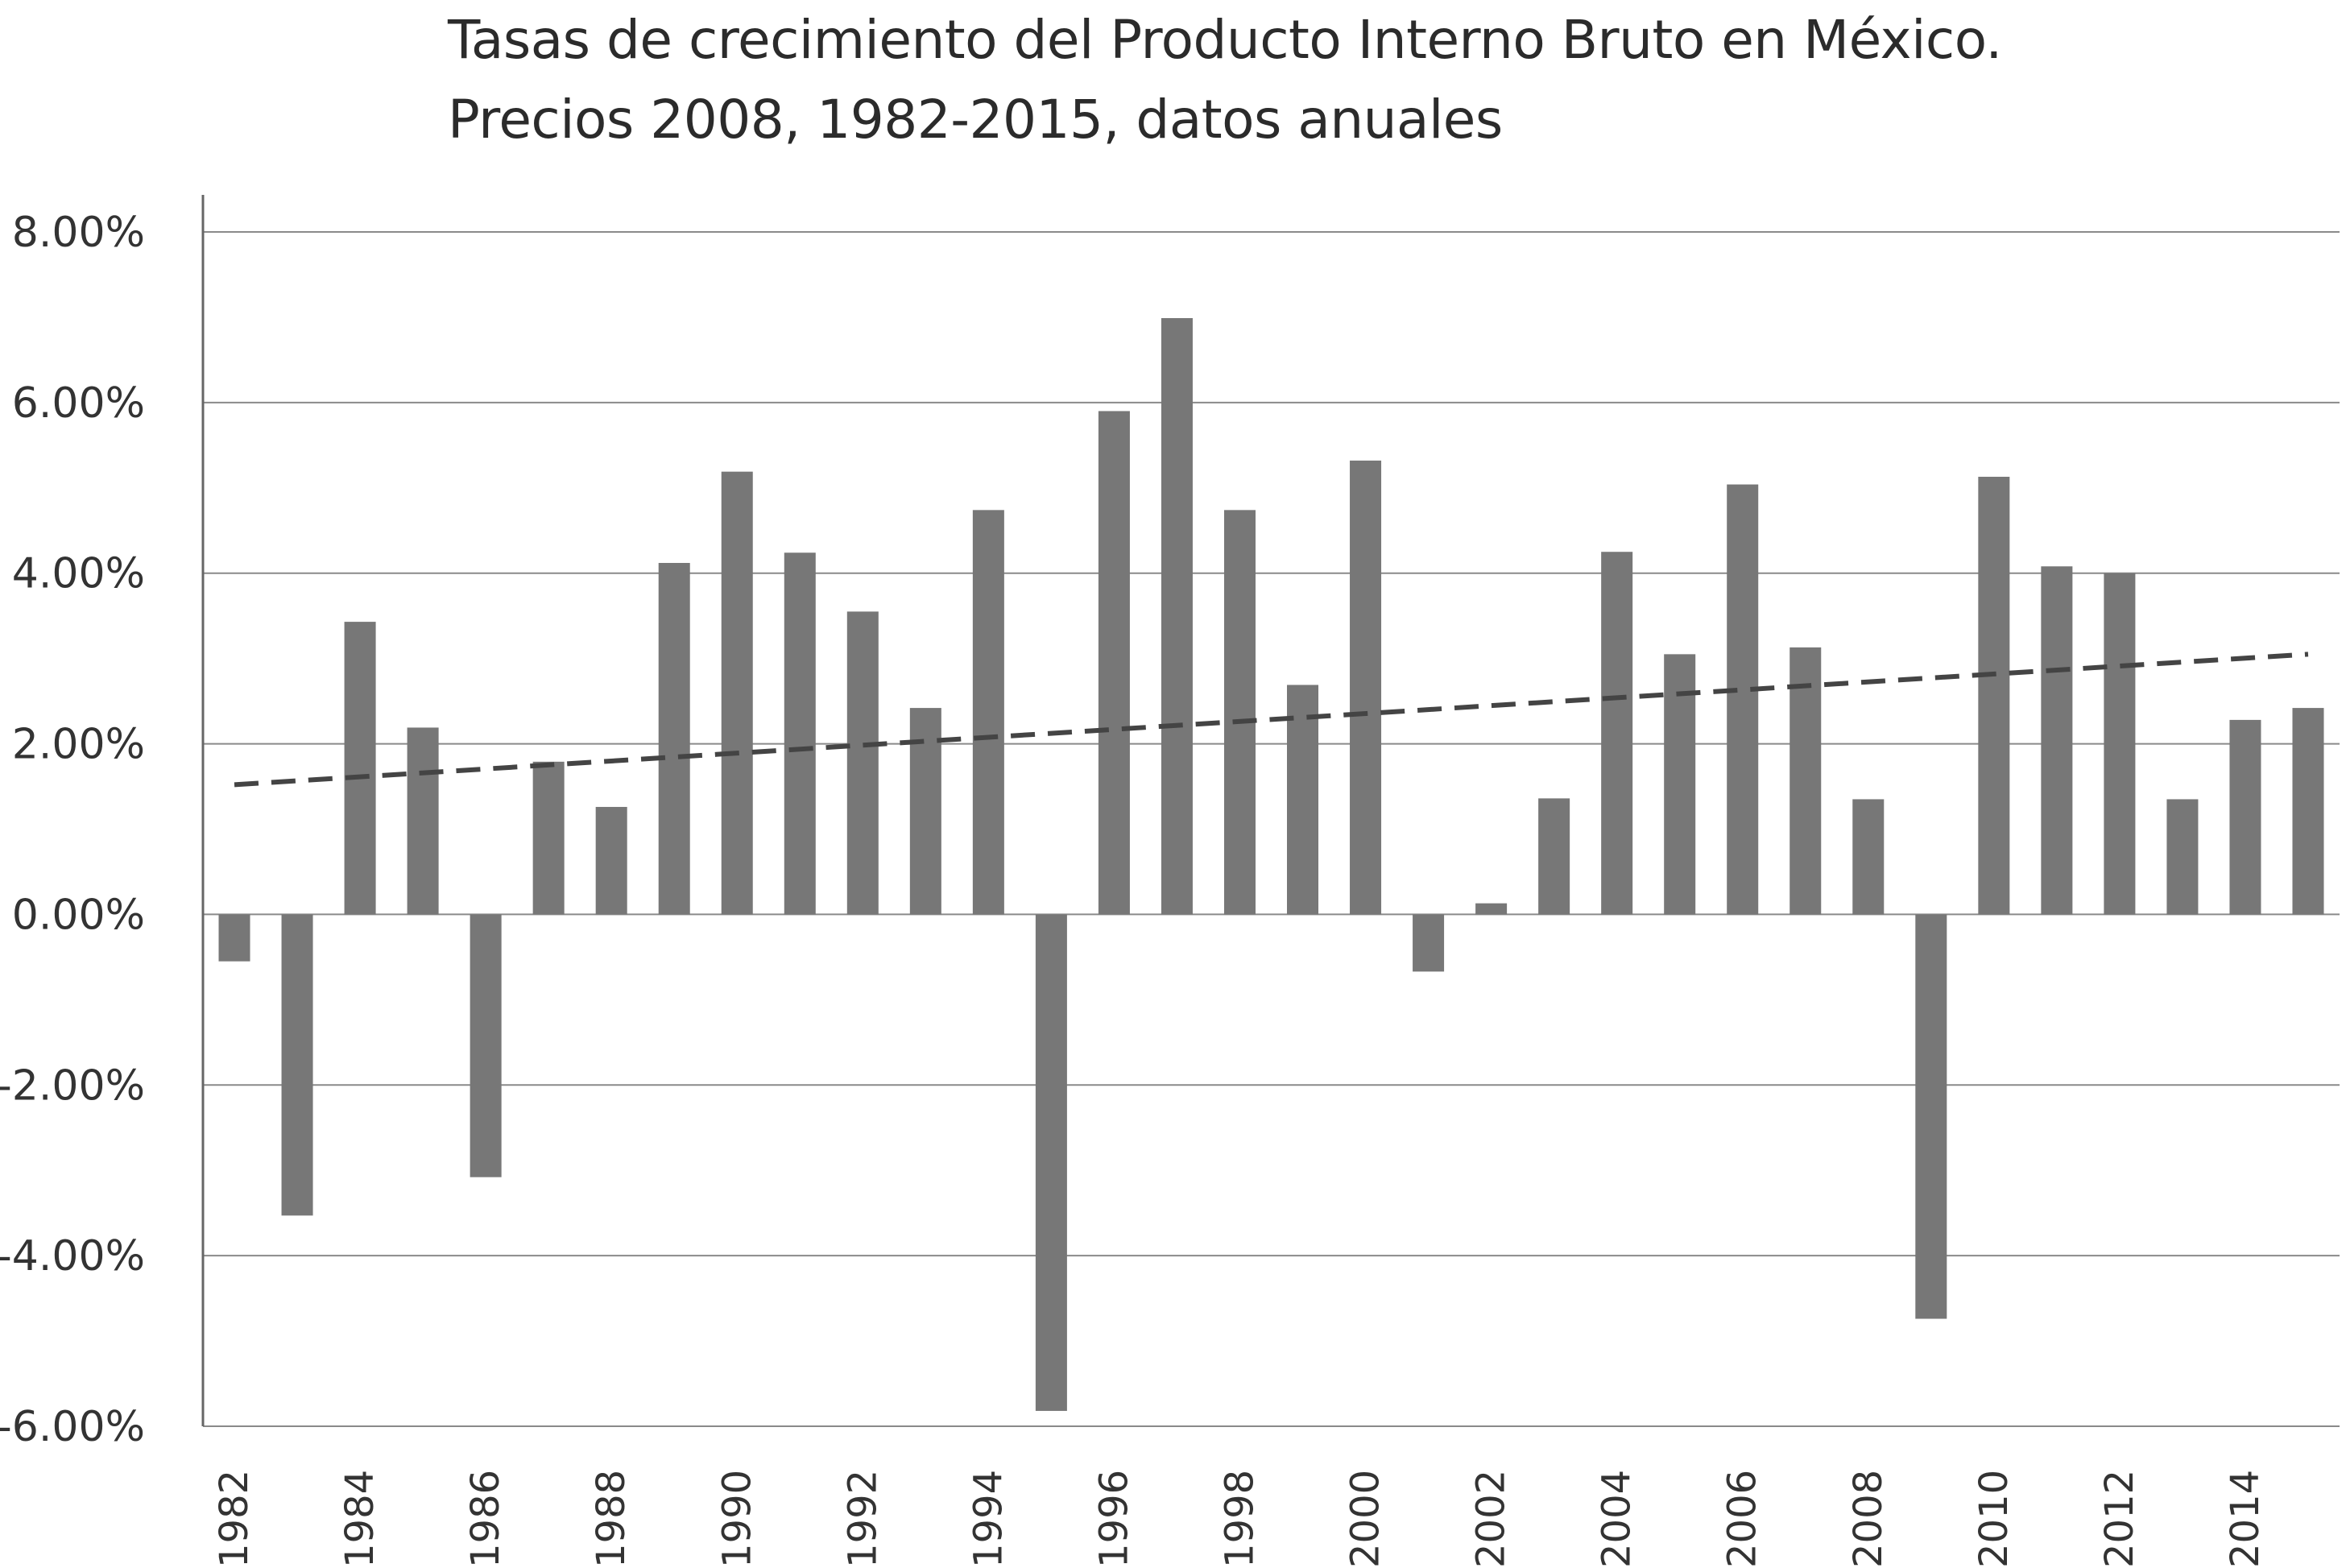 This screenshot has width=2346, height=1568. What do you see at coordinates (1366, 688) in the screenshot?
I see `bar-2000` at bounding box center [1366, 688].